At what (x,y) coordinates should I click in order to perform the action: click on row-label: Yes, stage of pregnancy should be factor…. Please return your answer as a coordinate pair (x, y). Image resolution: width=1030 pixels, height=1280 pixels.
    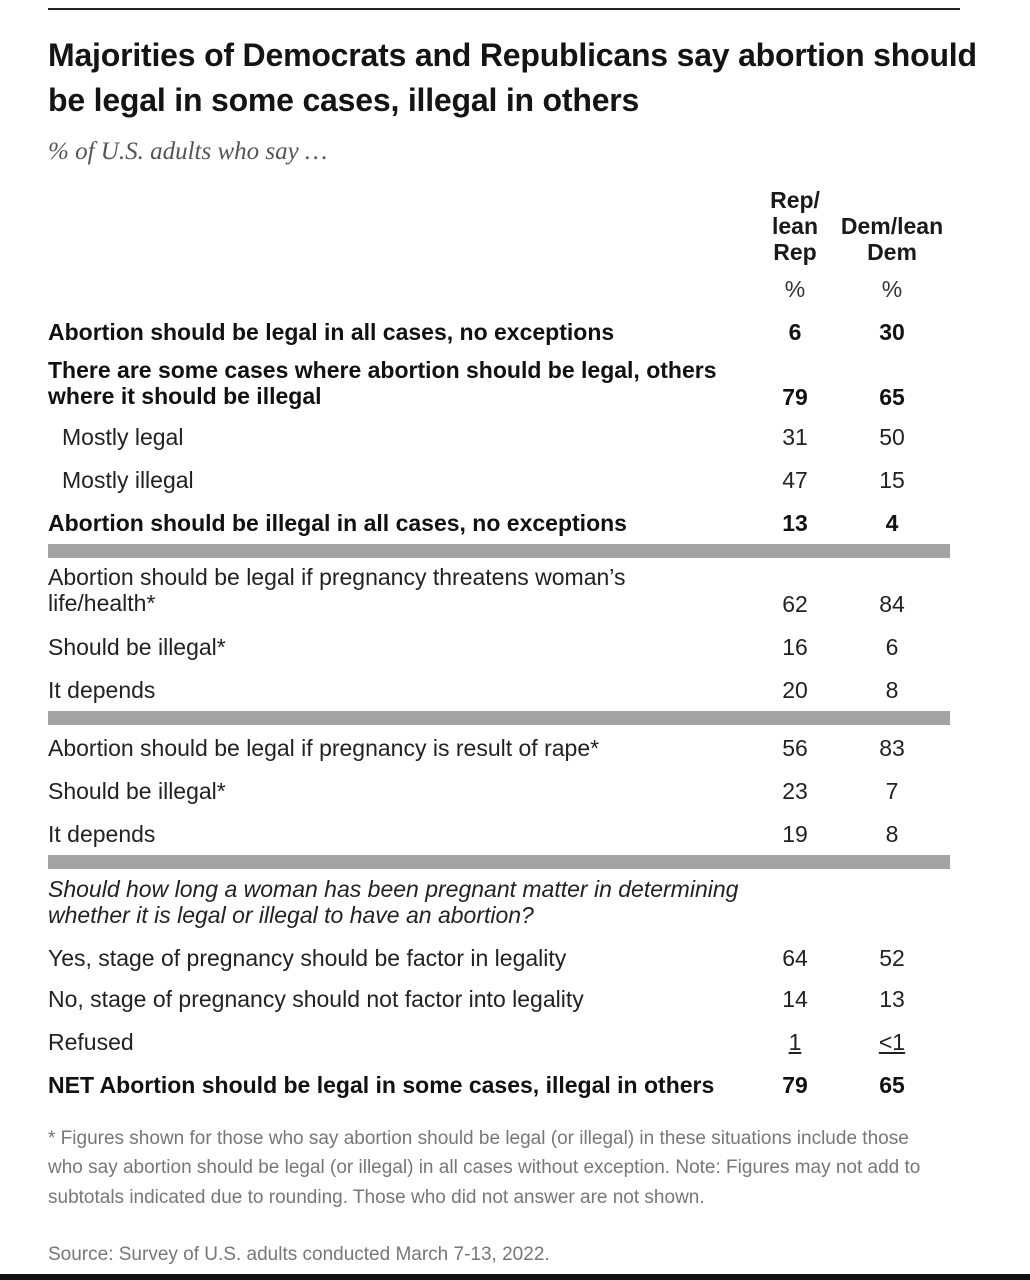
    Looking at the image, I should click on (307, 958).